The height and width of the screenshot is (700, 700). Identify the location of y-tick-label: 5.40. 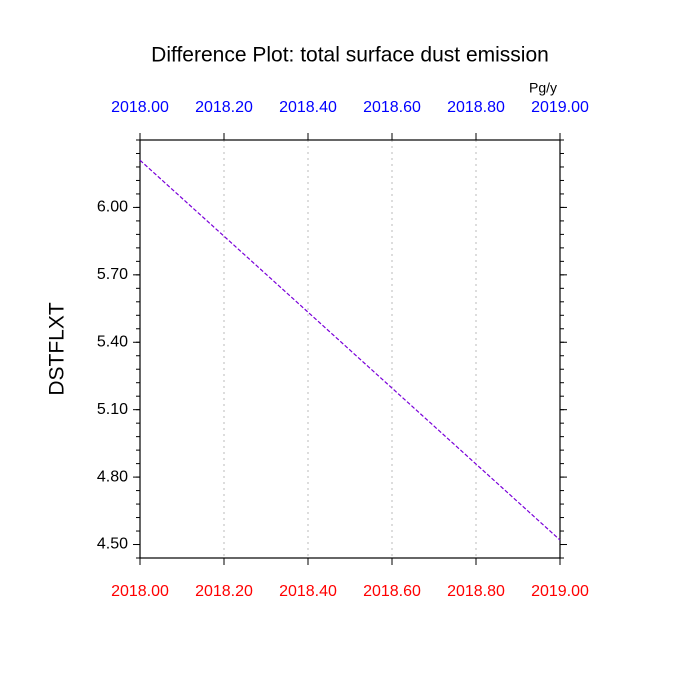
(112, 341).